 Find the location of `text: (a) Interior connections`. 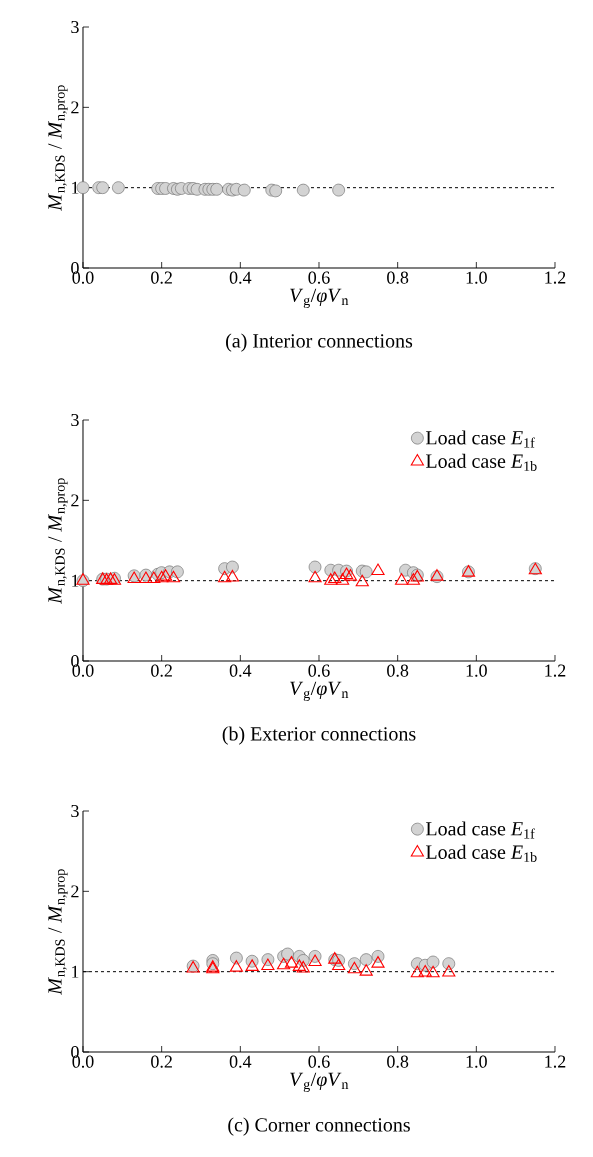

text: (a) Interior connections is located at coordinates (319, 342).